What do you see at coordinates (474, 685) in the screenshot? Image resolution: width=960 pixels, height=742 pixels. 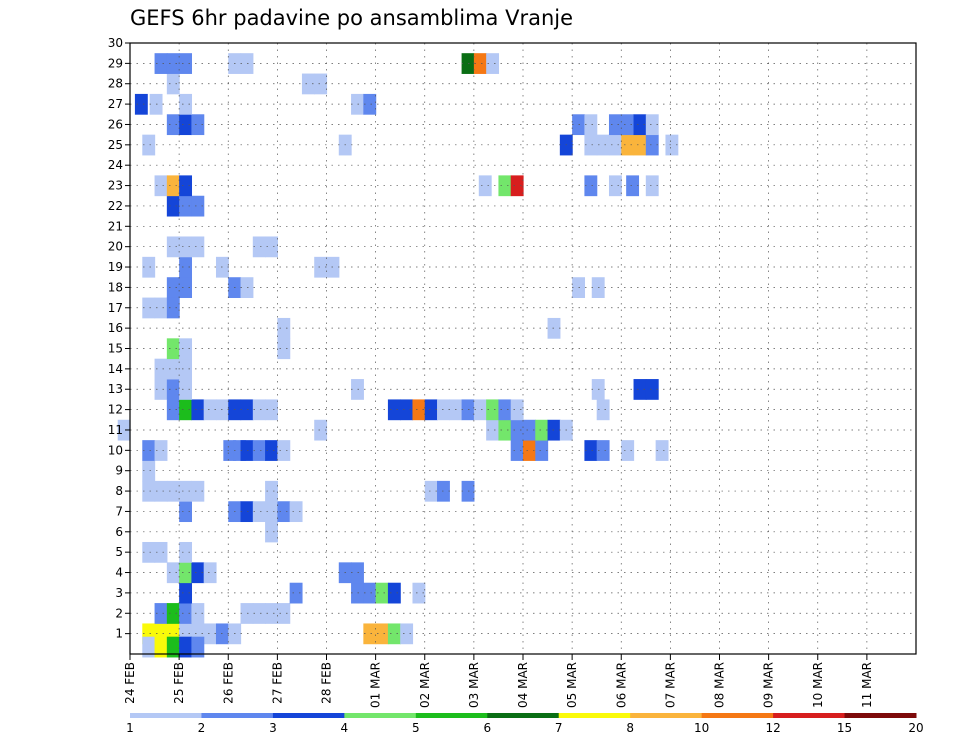 I see `x-tick-label: 03 MAR` at bounding box center [474, 685].